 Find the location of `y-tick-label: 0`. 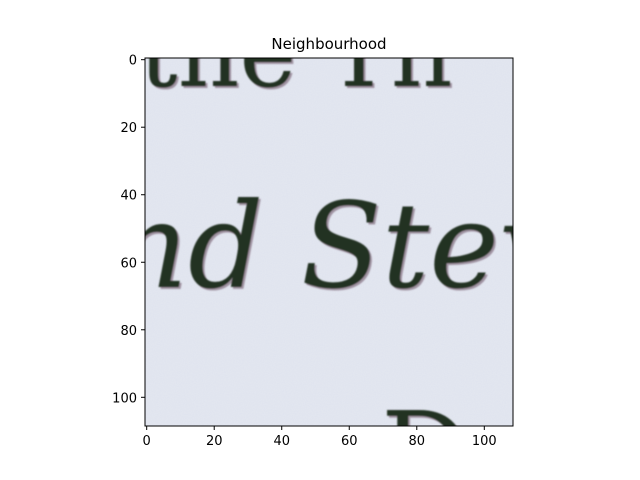

y-tick-label: 0 is located at coordinates (133, 61).